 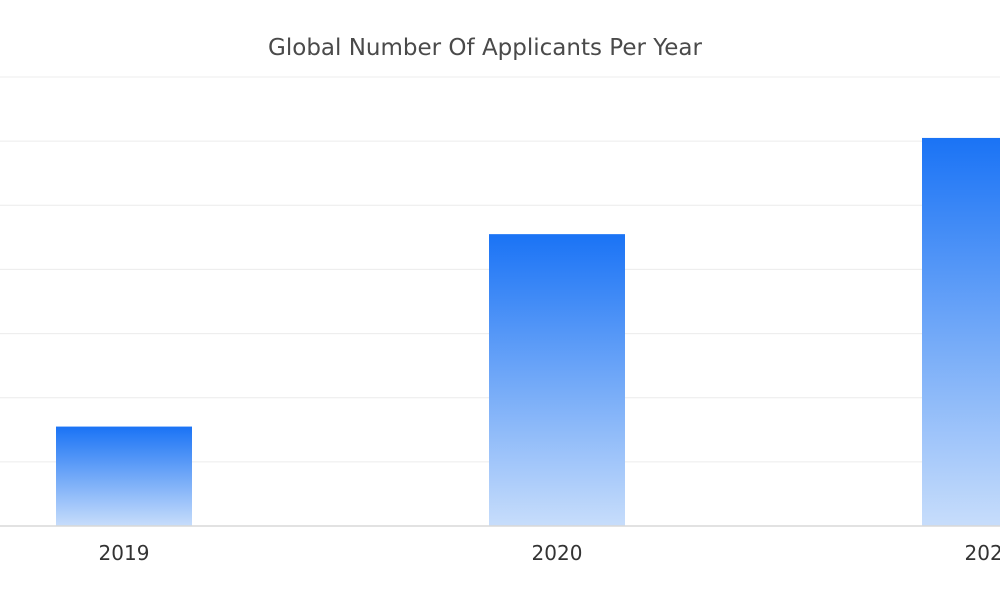 What do you see at coordinates (124, 553) in the screenshot?
I see `x-tick-label: 2019` at bounding box center [124, 553].